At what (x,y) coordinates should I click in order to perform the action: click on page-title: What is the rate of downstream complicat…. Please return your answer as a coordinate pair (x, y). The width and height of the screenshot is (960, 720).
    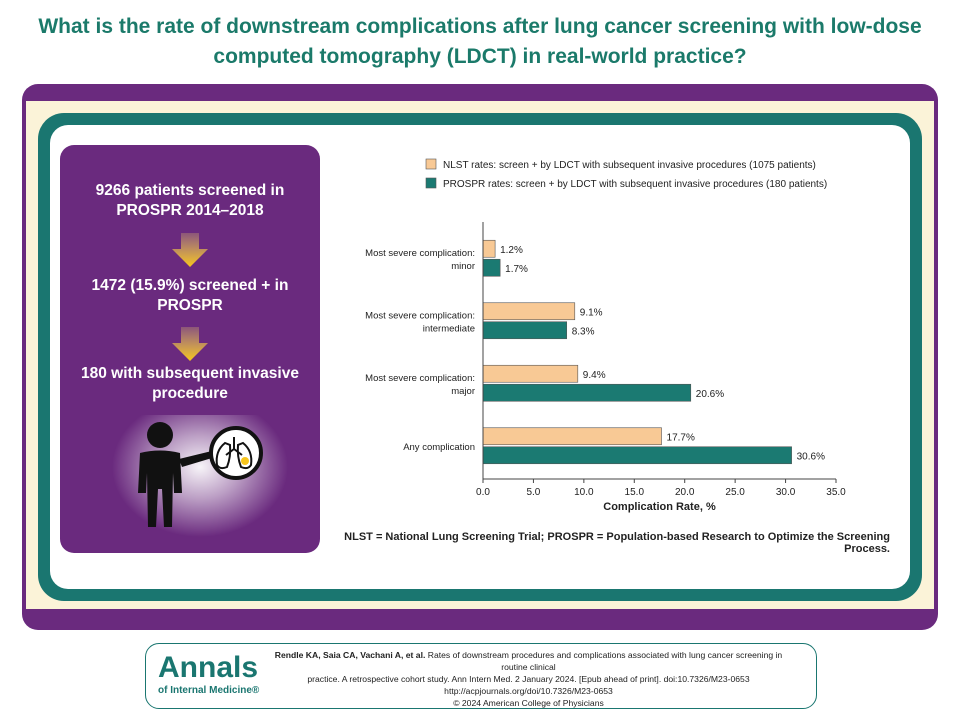
    Looking at the image, I should click on (480, 41).